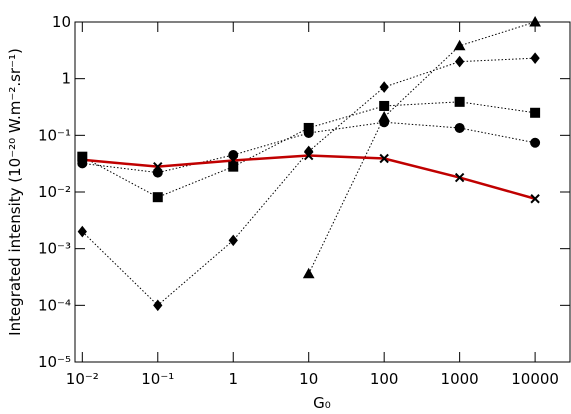 The width and height of the screenshot is (571, 414). What do you see at coordinates (54, 192) in the screenshot?
I see `y-tick-label: 10⁻²` at bounding box center [54, 192].